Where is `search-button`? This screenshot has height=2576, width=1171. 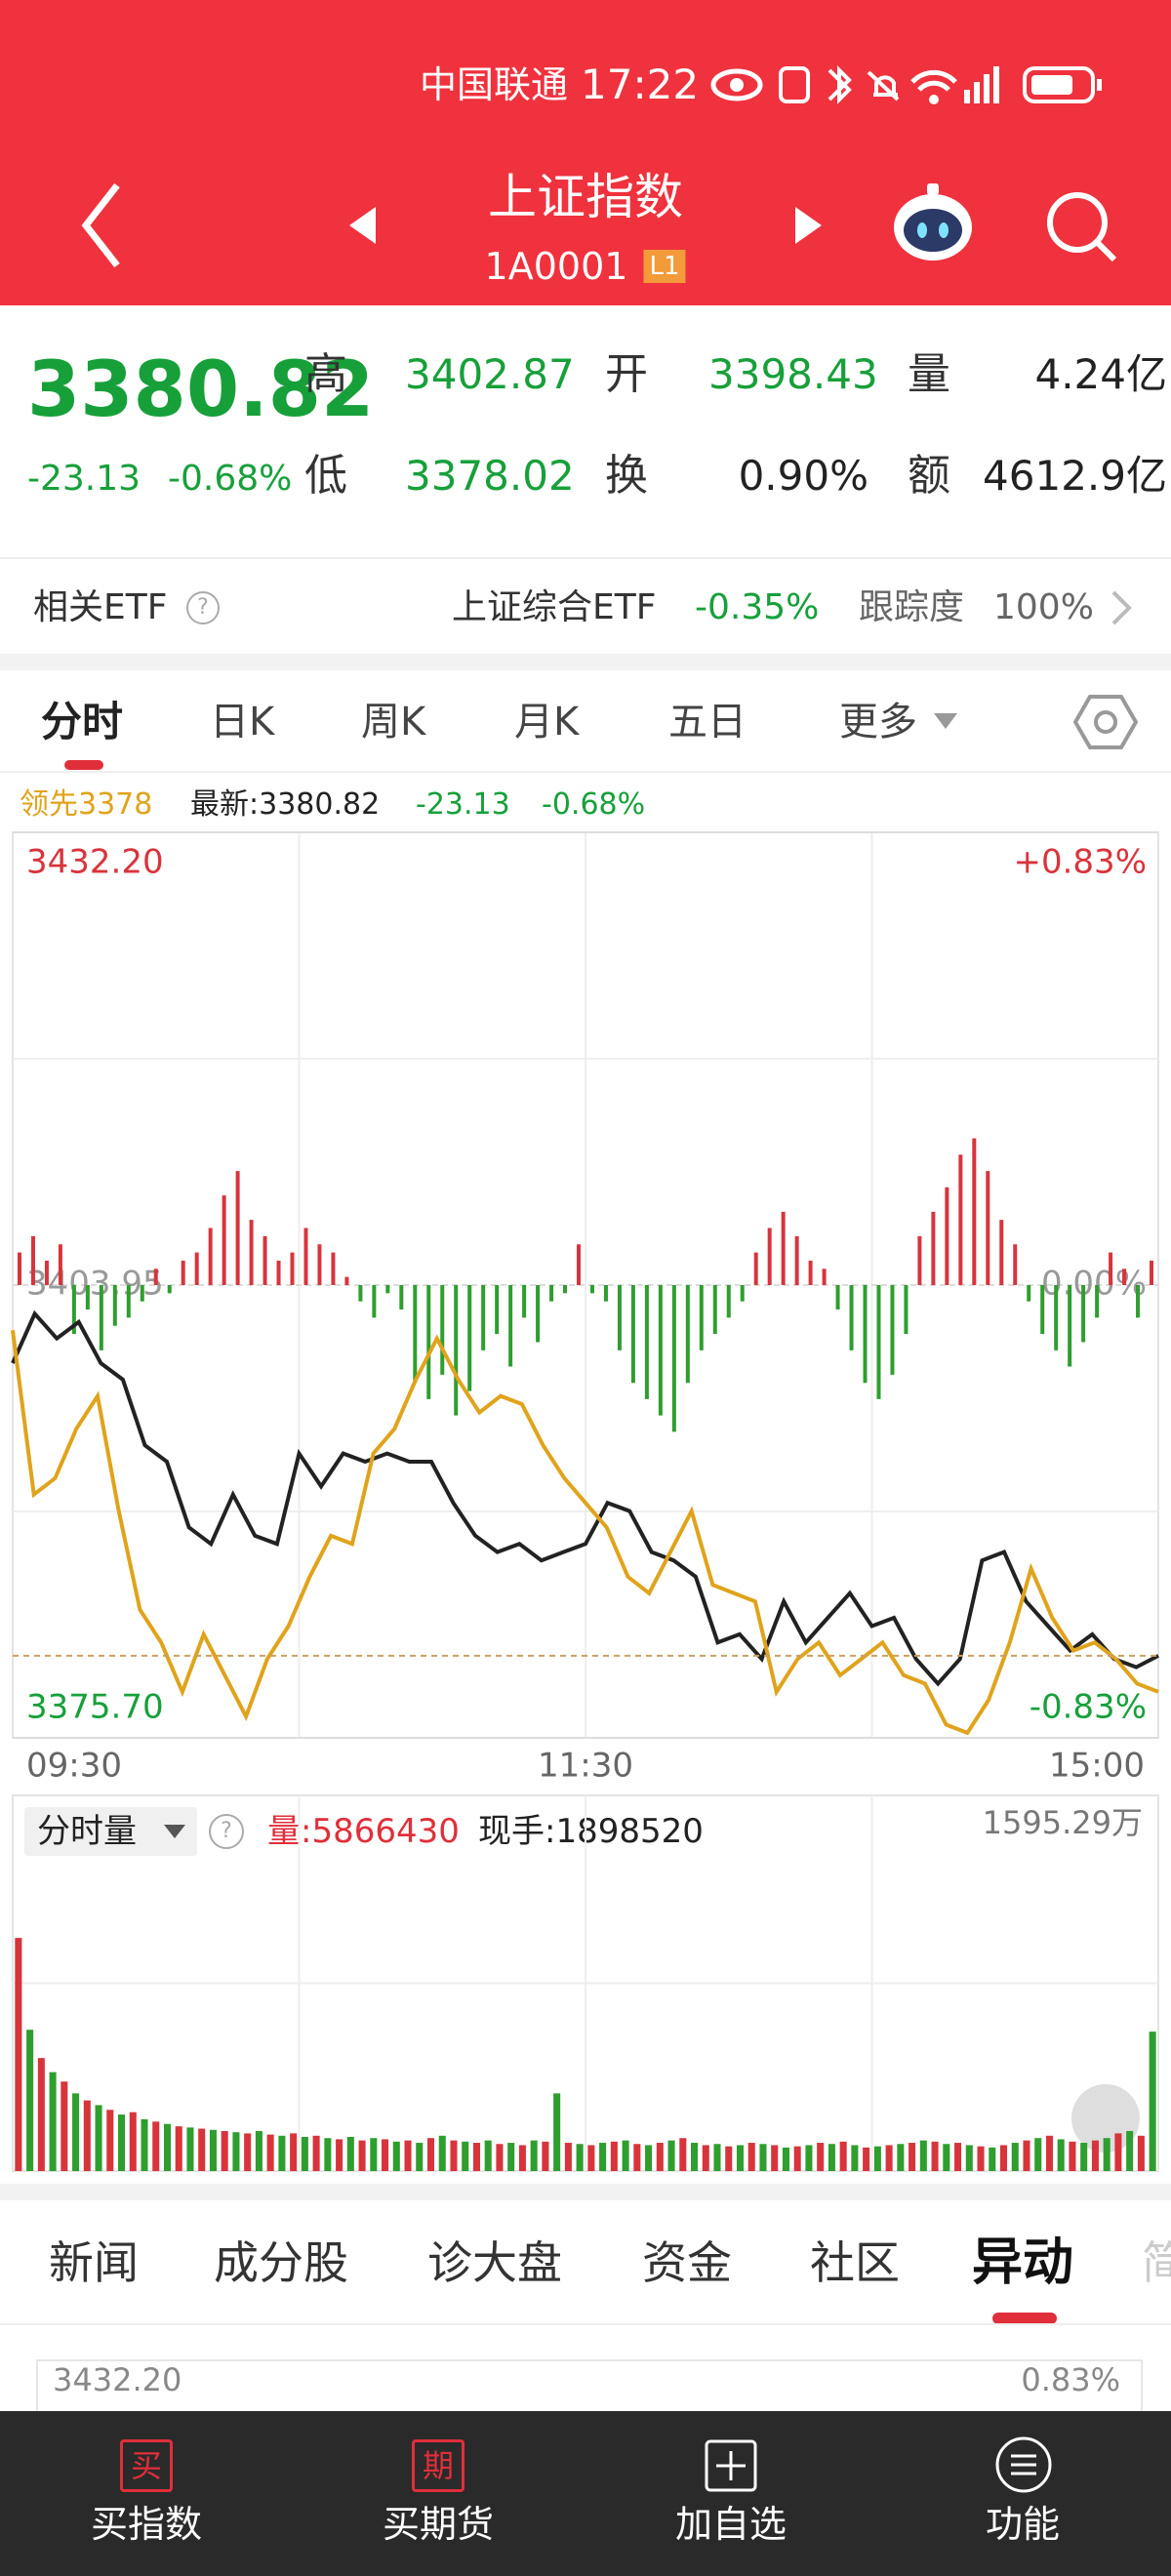
search-button is located at coordinates (1082, 227).